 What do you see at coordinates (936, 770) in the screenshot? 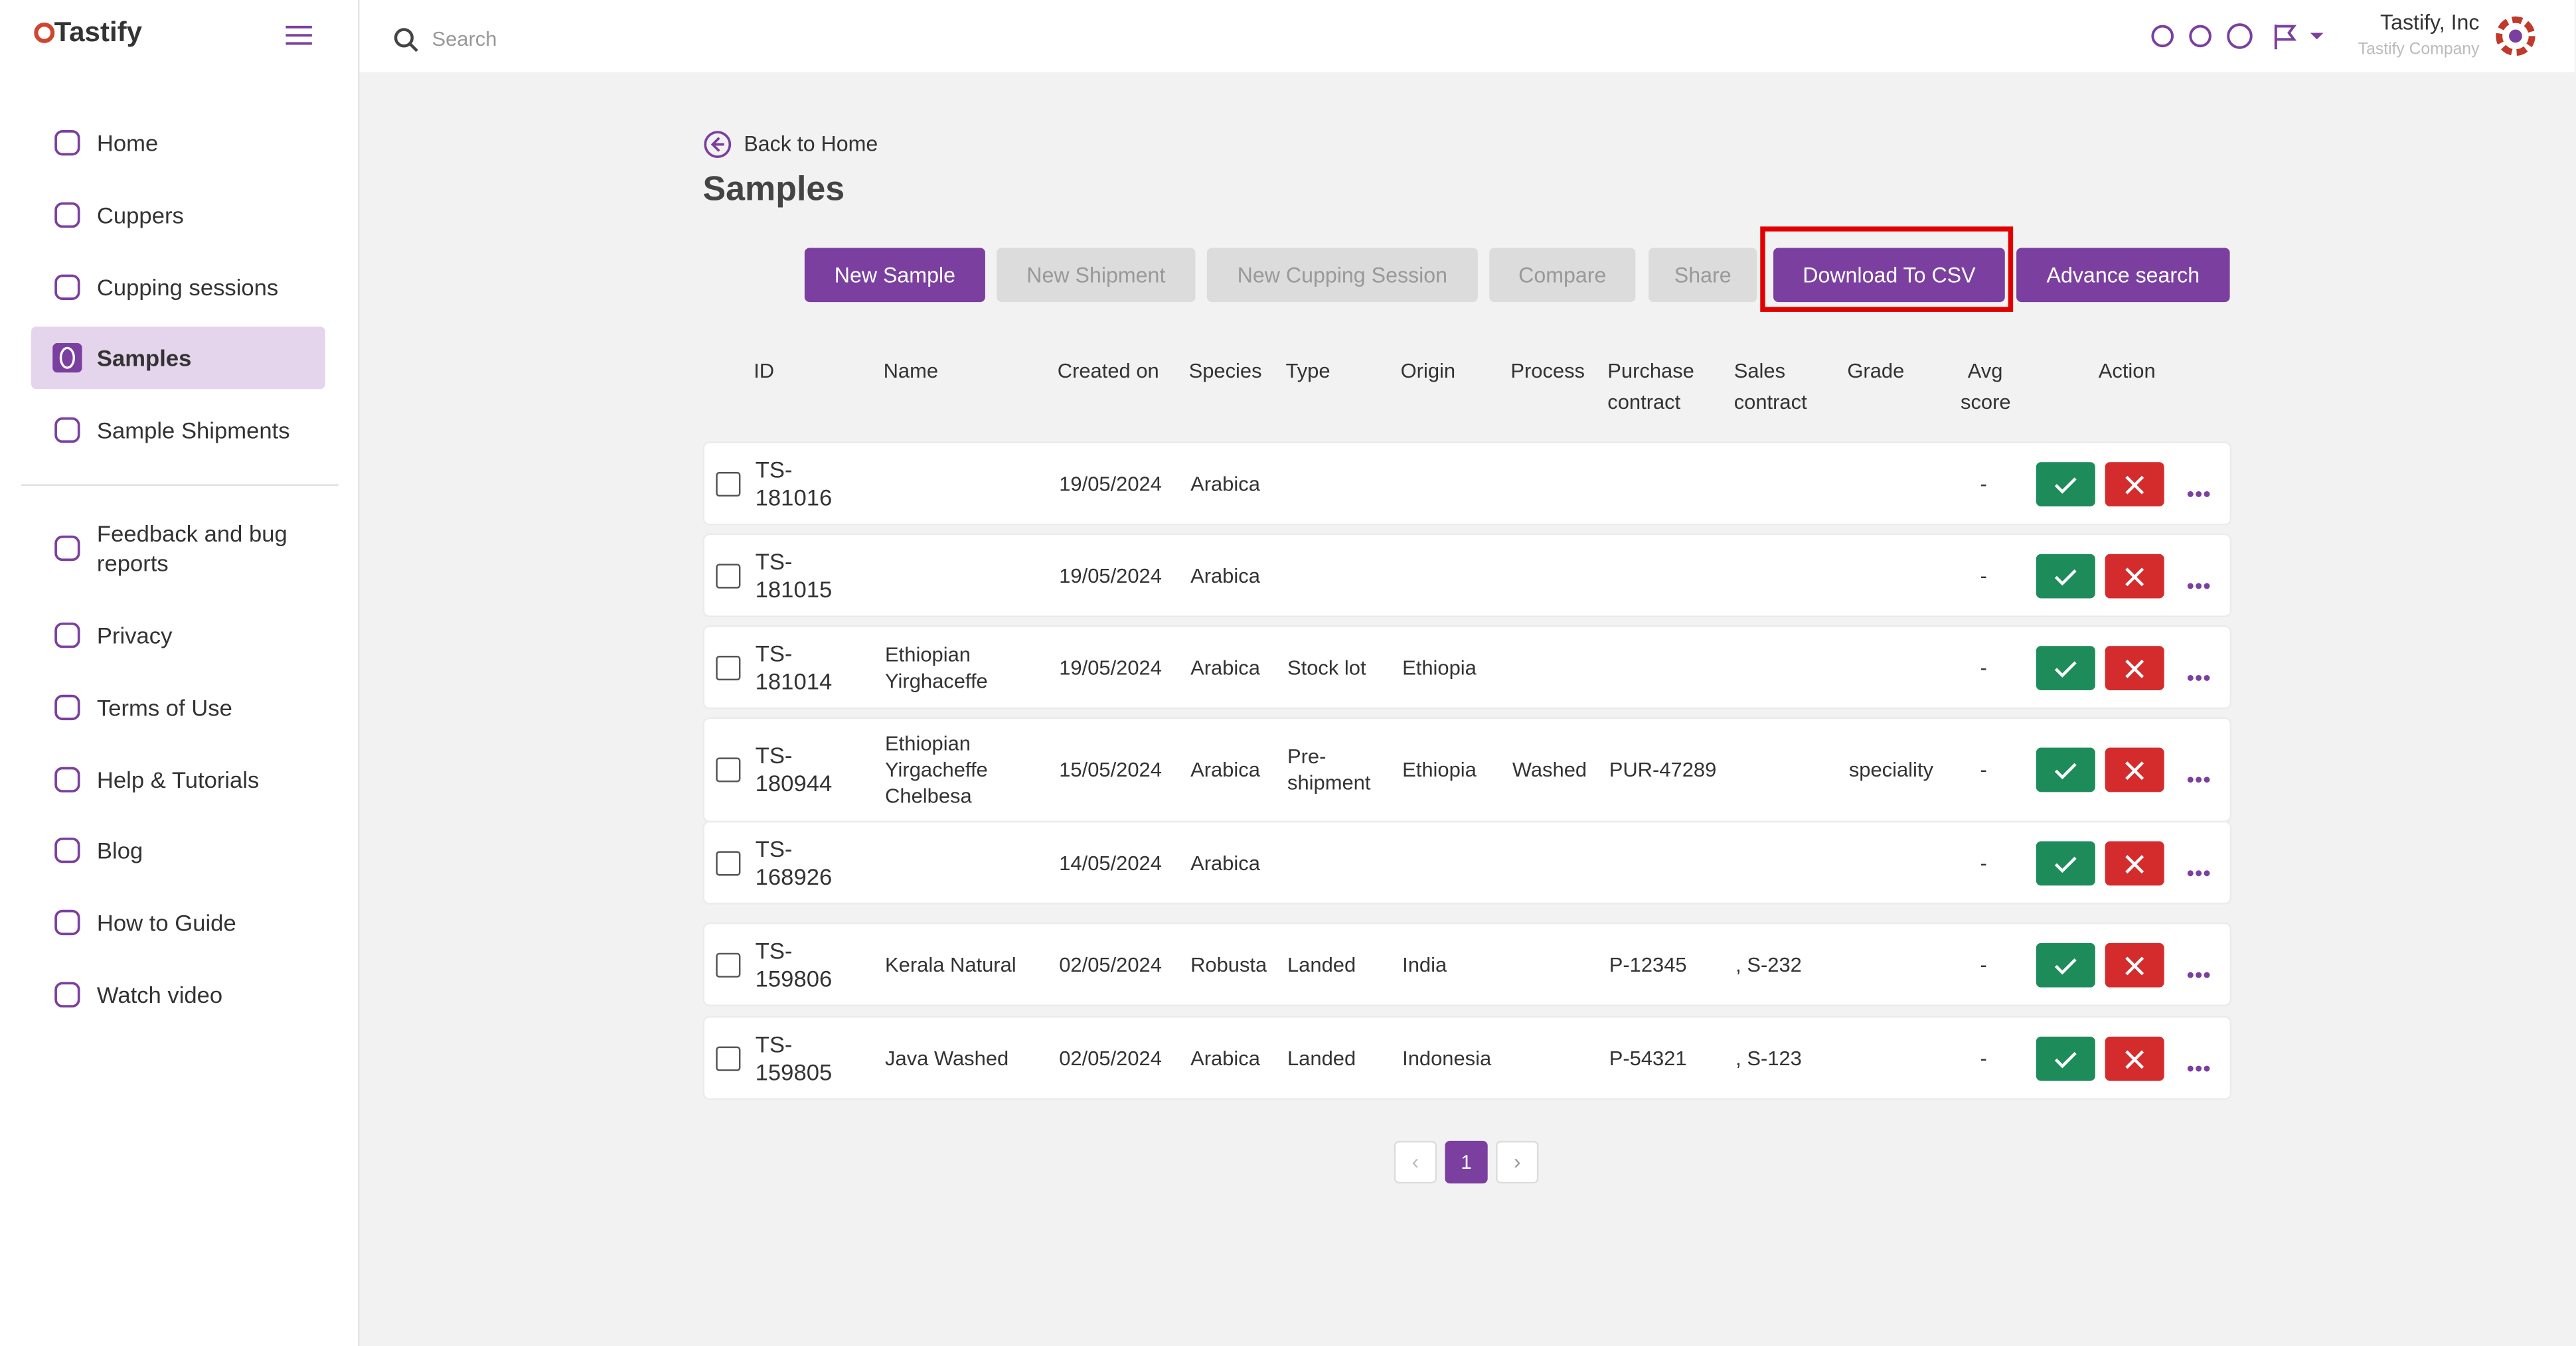
I see `table-cell: Ethiopian Yirgacheffe Chelbesa` at bounding box center [936, 770].